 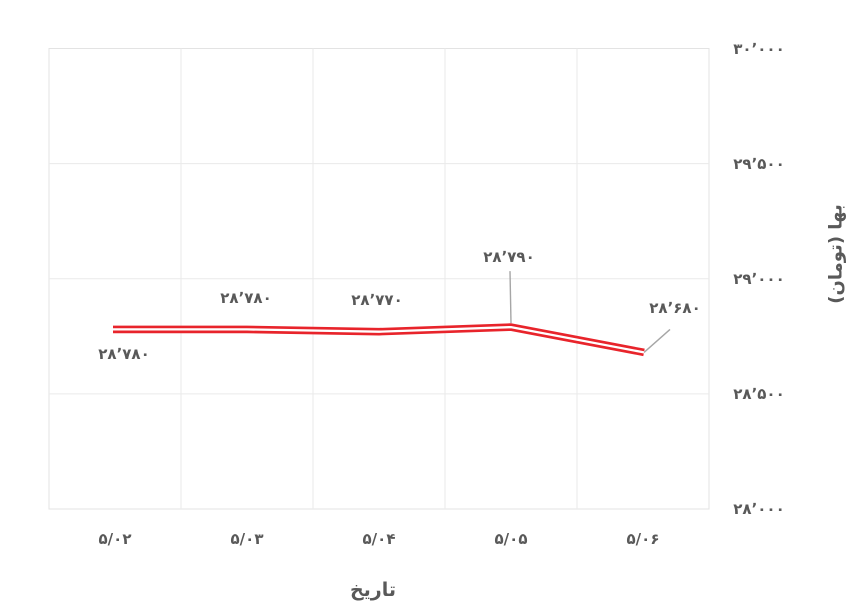 What do you see at coordinates (247, 539) in the screenshot?
I see `x-axis-tick-label: ۵/۰۳` at bounding box center [247, 539].